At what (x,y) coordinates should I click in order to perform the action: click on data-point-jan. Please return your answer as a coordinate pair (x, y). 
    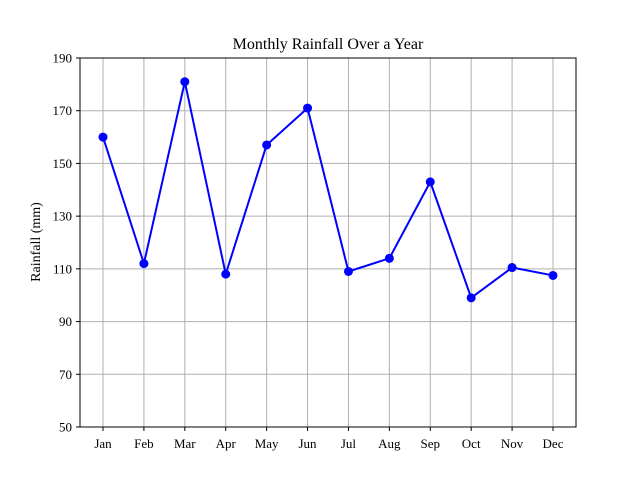
    Looking at the image, I should click on (103, 137).